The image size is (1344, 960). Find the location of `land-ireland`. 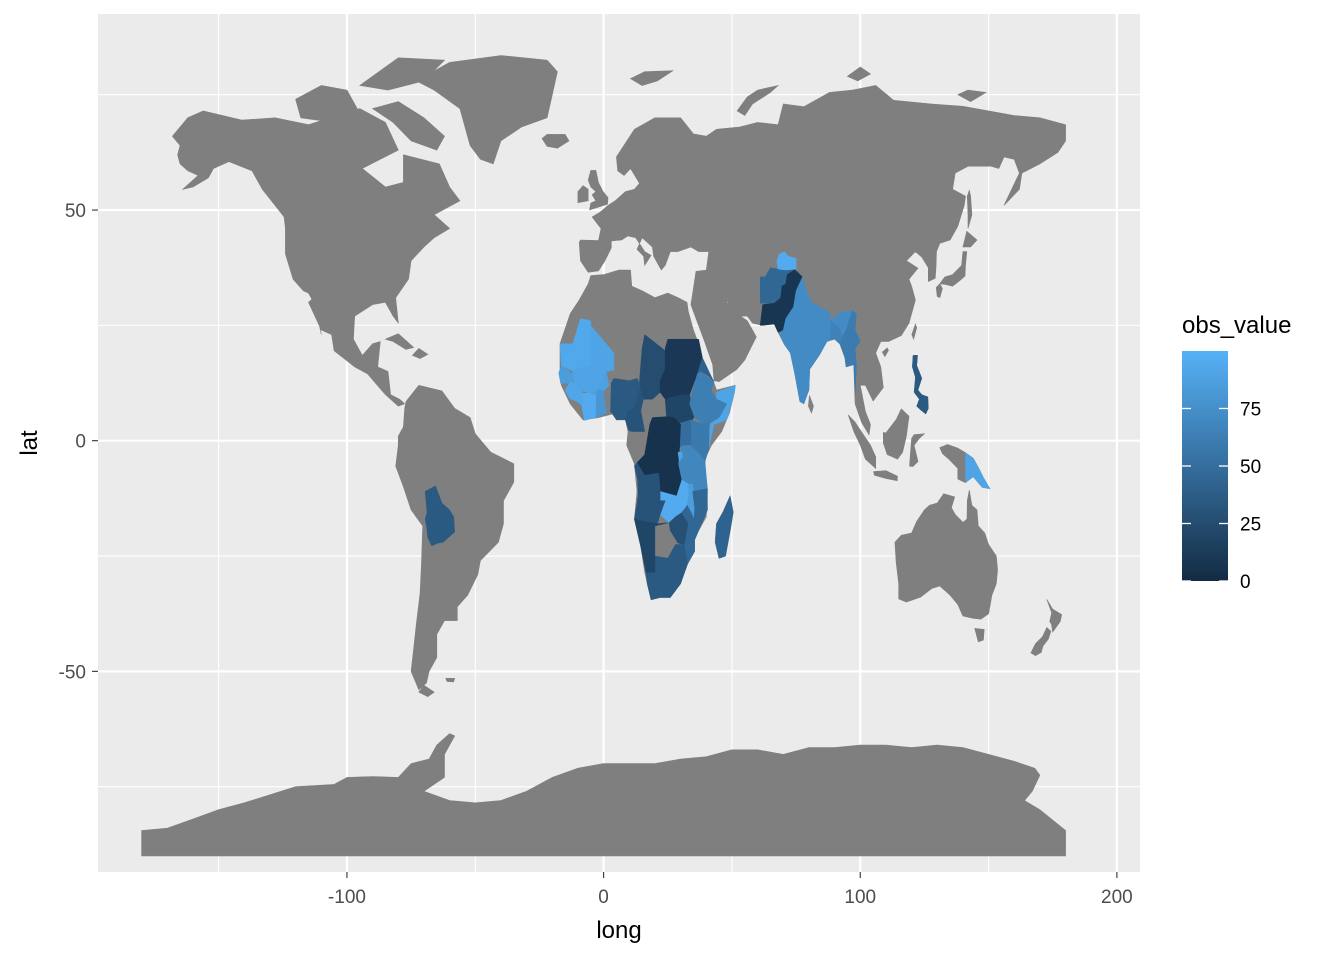

land-ireland is located at coordinates (583, 194).